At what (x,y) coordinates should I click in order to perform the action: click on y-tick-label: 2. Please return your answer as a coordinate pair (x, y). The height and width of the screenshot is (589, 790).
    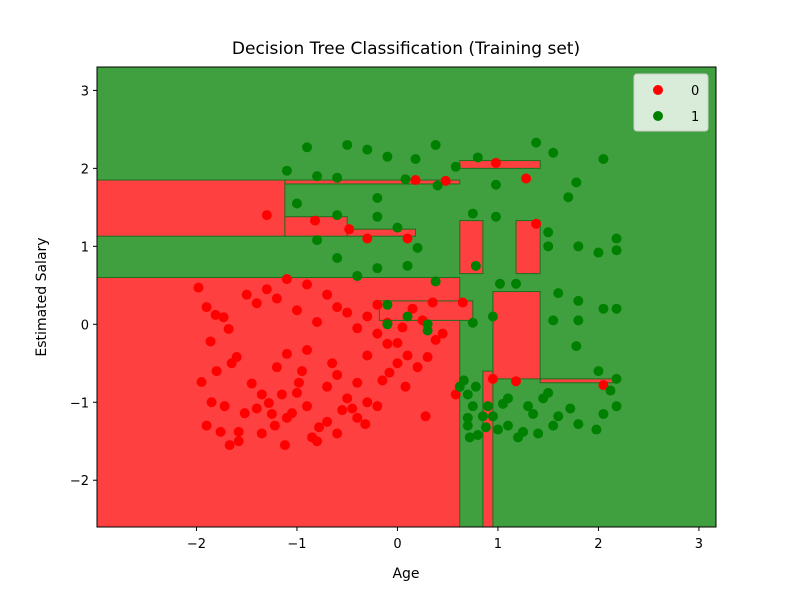
    Looking at the image, I should click on (85, 169).